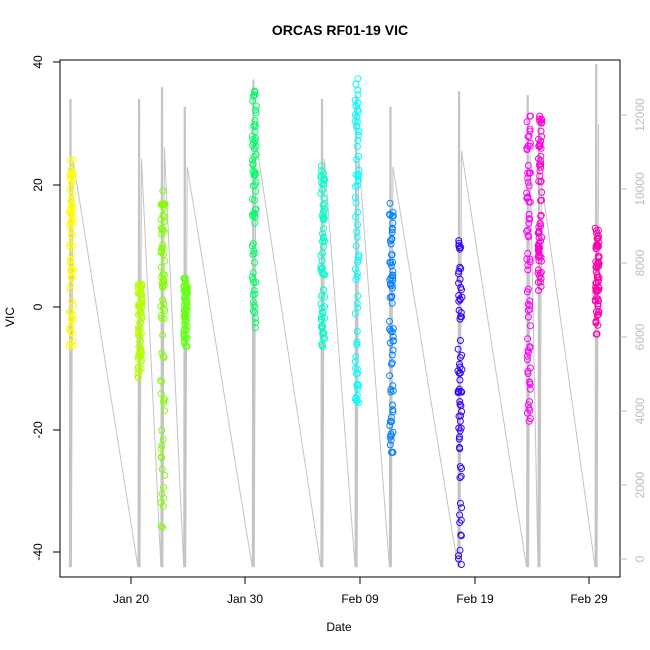  Describe the element at coordinates (339, 627) in the screenshot. I see `x-axis-label: Date` at that location.